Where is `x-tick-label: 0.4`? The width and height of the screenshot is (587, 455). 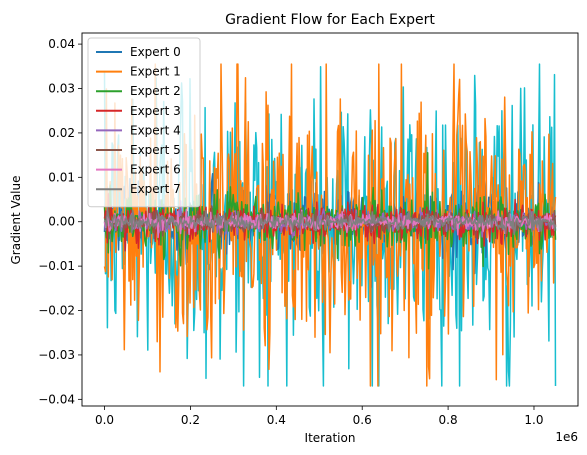 x-tick-label: 0.4 is located at coordinates (276, 420).